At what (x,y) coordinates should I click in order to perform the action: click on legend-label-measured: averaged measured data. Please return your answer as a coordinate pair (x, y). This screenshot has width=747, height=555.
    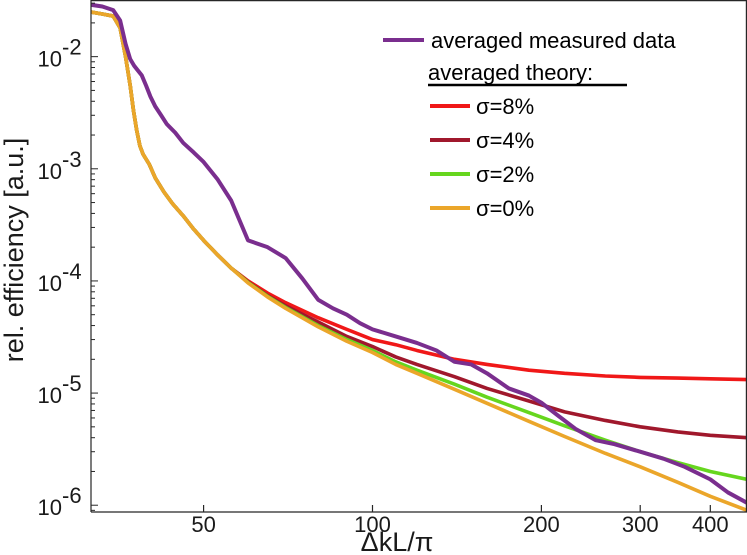
    Looking at the image, I should click on (553, 40).